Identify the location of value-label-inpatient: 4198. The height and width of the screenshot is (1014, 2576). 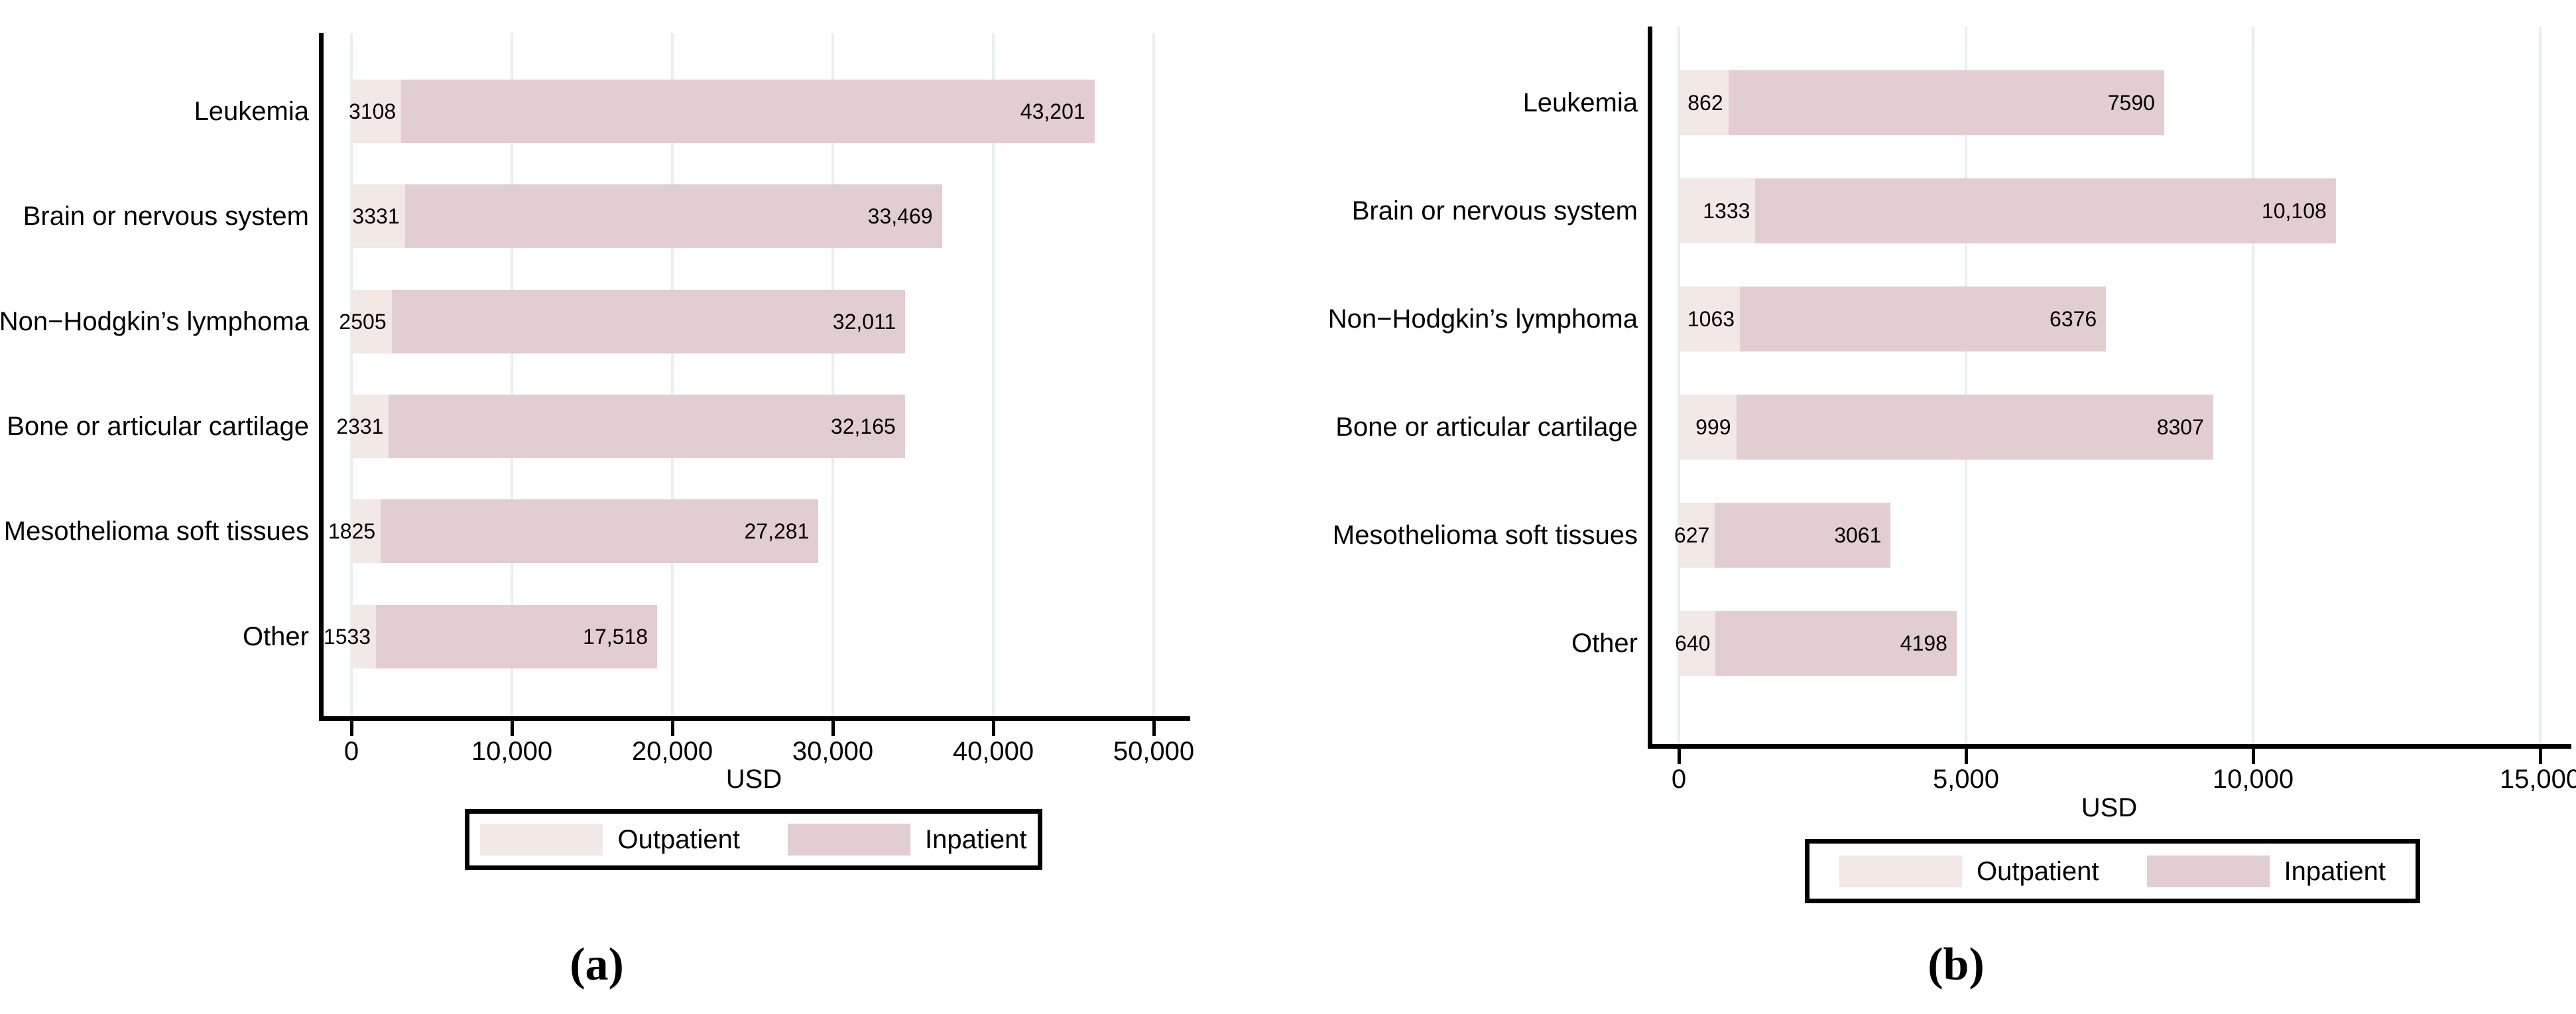
(1923, 643).